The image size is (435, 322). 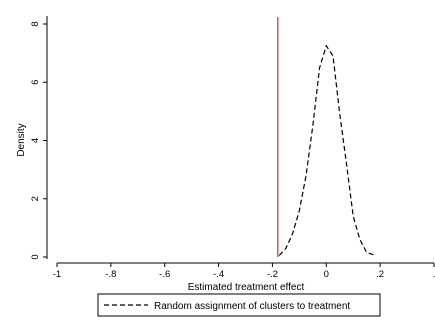 What do you see at coordinates (326, 150) in the screenshot?
I see `density-line` at bounding box center [326, 150].